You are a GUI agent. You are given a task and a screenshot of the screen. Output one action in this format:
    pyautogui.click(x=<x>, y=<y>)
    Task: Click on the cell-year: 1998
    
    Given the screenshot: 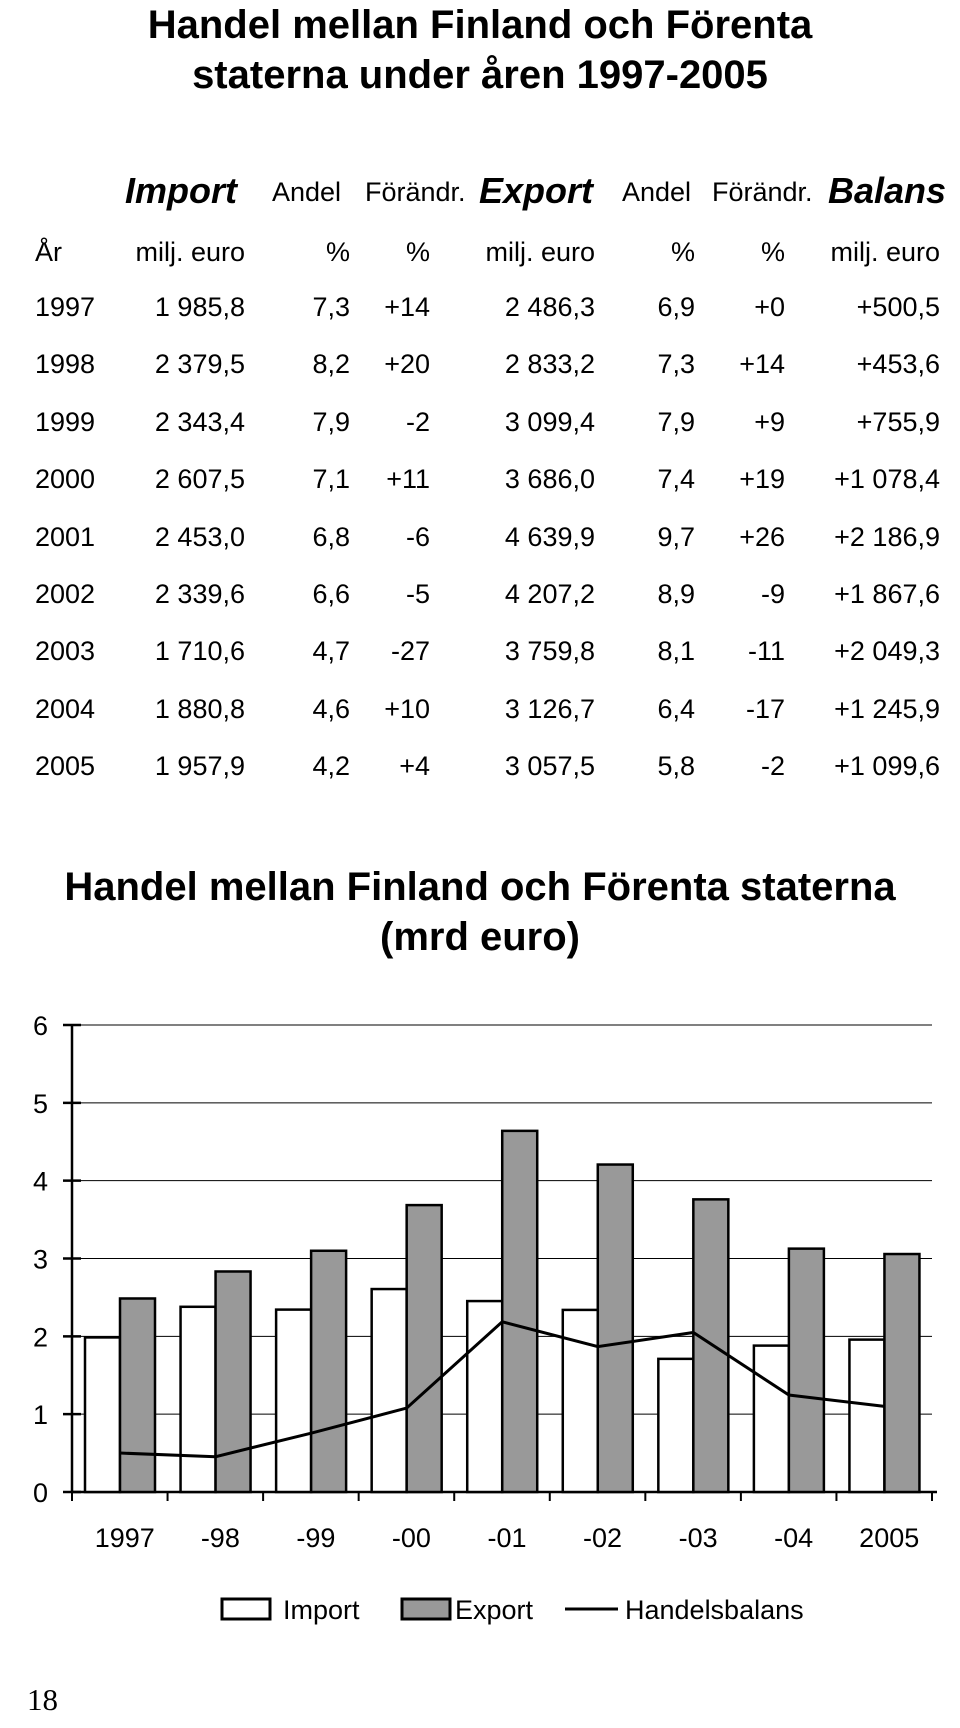 What is the action you would take?
    pyautogui.click(x=65, y=364)
    